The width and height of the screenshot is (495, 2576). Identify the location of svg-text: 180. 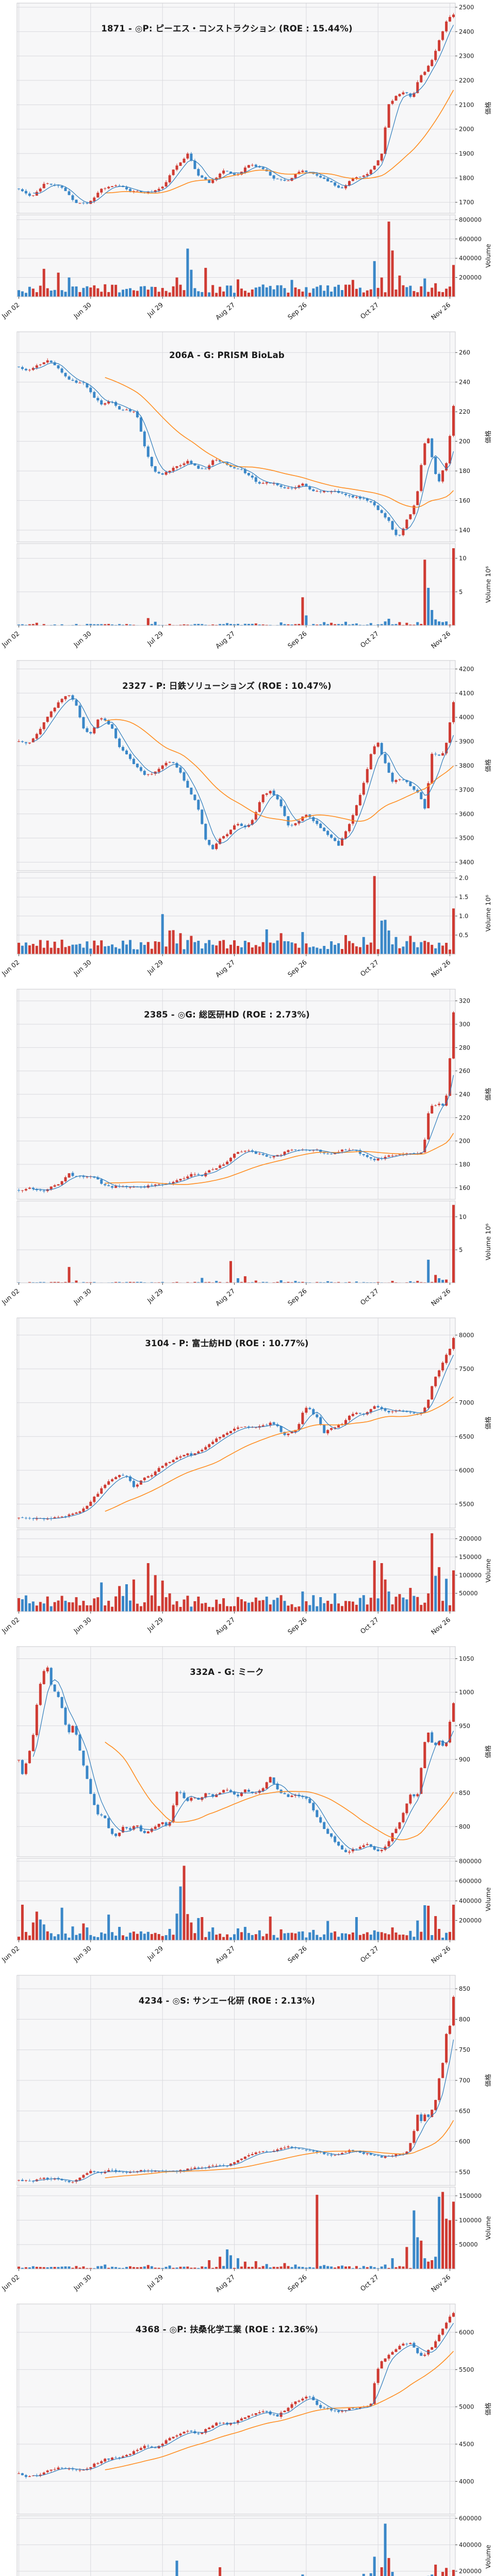
(464, 471).